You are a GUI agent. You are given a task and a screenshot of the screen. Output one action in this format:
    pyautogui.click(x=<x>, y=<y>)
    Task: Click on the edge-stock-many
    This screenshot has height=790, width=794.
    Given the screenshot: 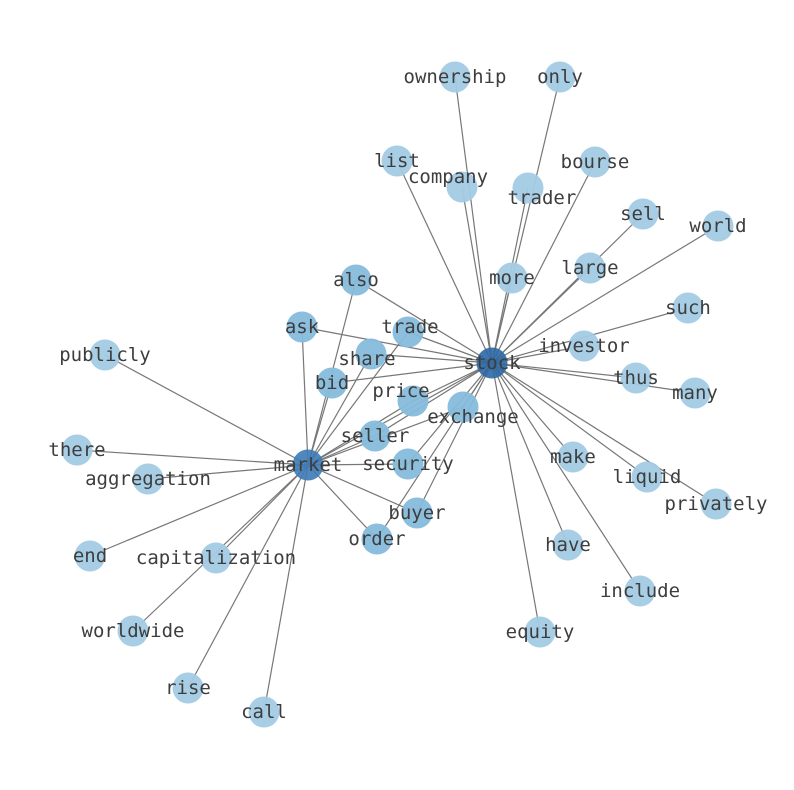 What is the action you would take?
    pyautogui.click(x=593, y=378)
    